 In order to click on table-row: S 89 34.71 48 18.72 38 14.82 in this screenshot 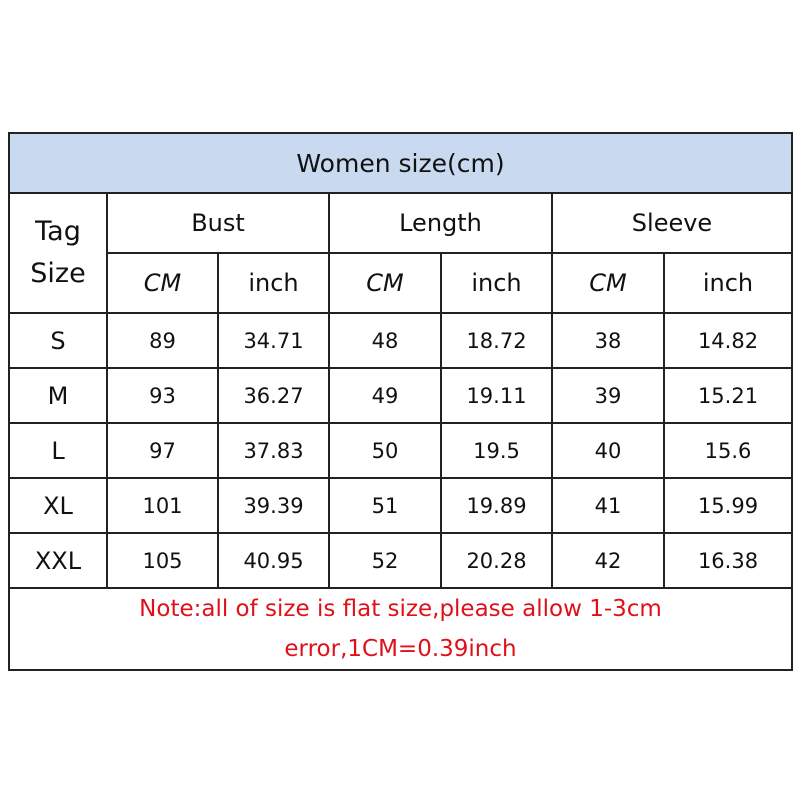, I will do `click(400, 340)`.